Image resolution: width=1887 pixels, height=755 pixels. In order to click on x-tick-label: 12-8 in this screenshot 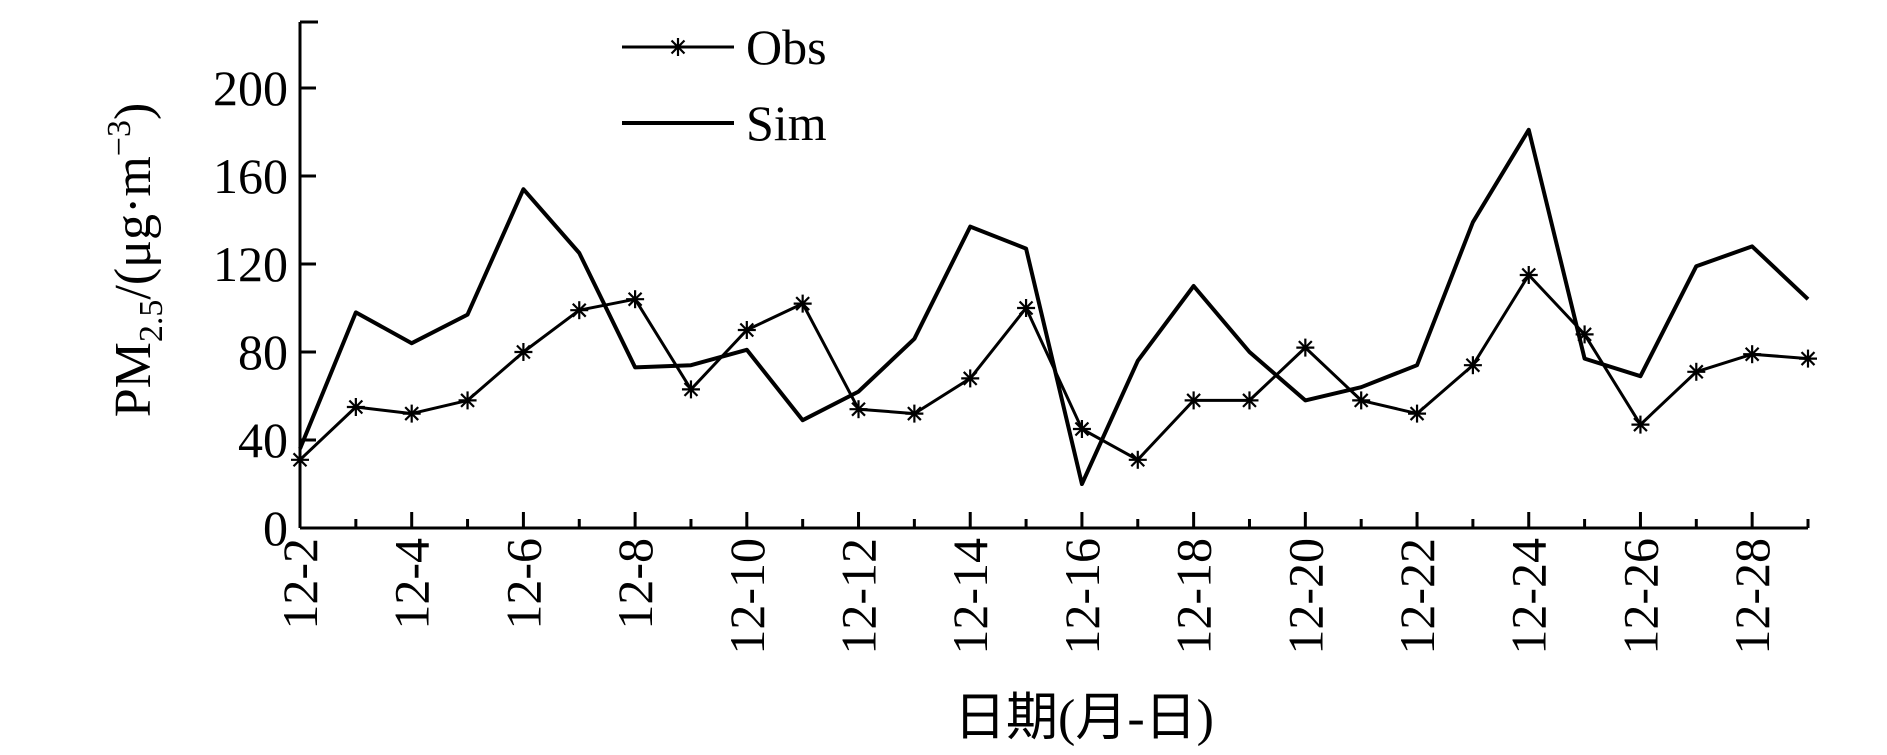, I will do `click(635, 584)`.